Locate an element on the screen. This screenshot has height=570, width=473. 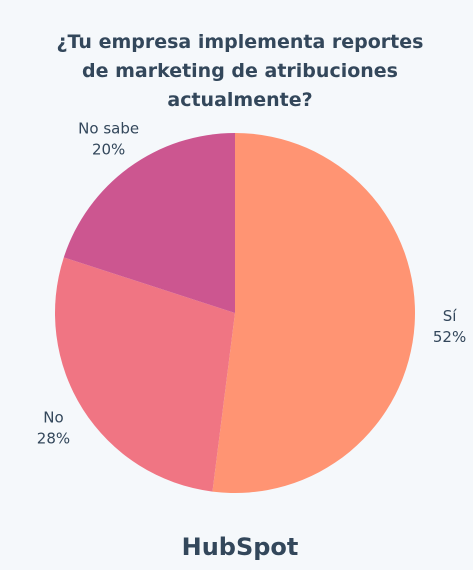
slice-value: 20% is located at coordinates (108, 150).